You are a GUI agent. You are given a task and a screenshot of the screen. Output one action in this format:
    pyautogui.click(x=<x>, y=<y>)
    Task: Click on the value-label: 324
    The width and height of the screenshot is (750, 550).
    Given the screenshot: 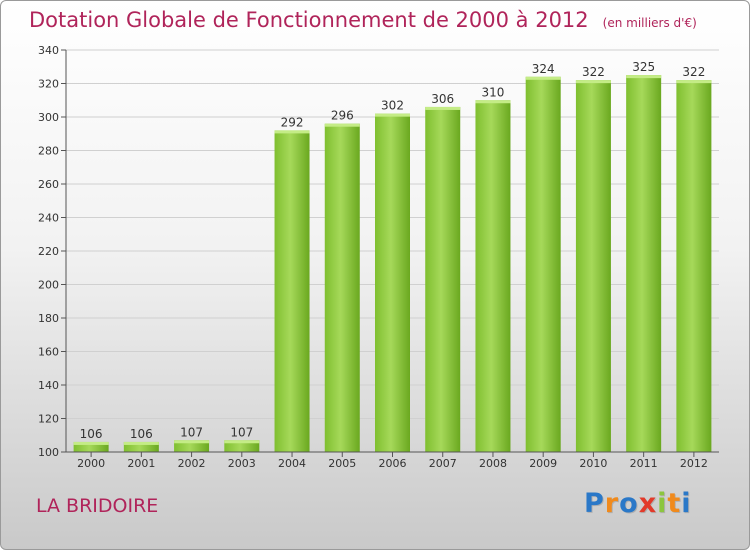 What is the action you would take?
    pyautogui.click(x=543, y=69)
    